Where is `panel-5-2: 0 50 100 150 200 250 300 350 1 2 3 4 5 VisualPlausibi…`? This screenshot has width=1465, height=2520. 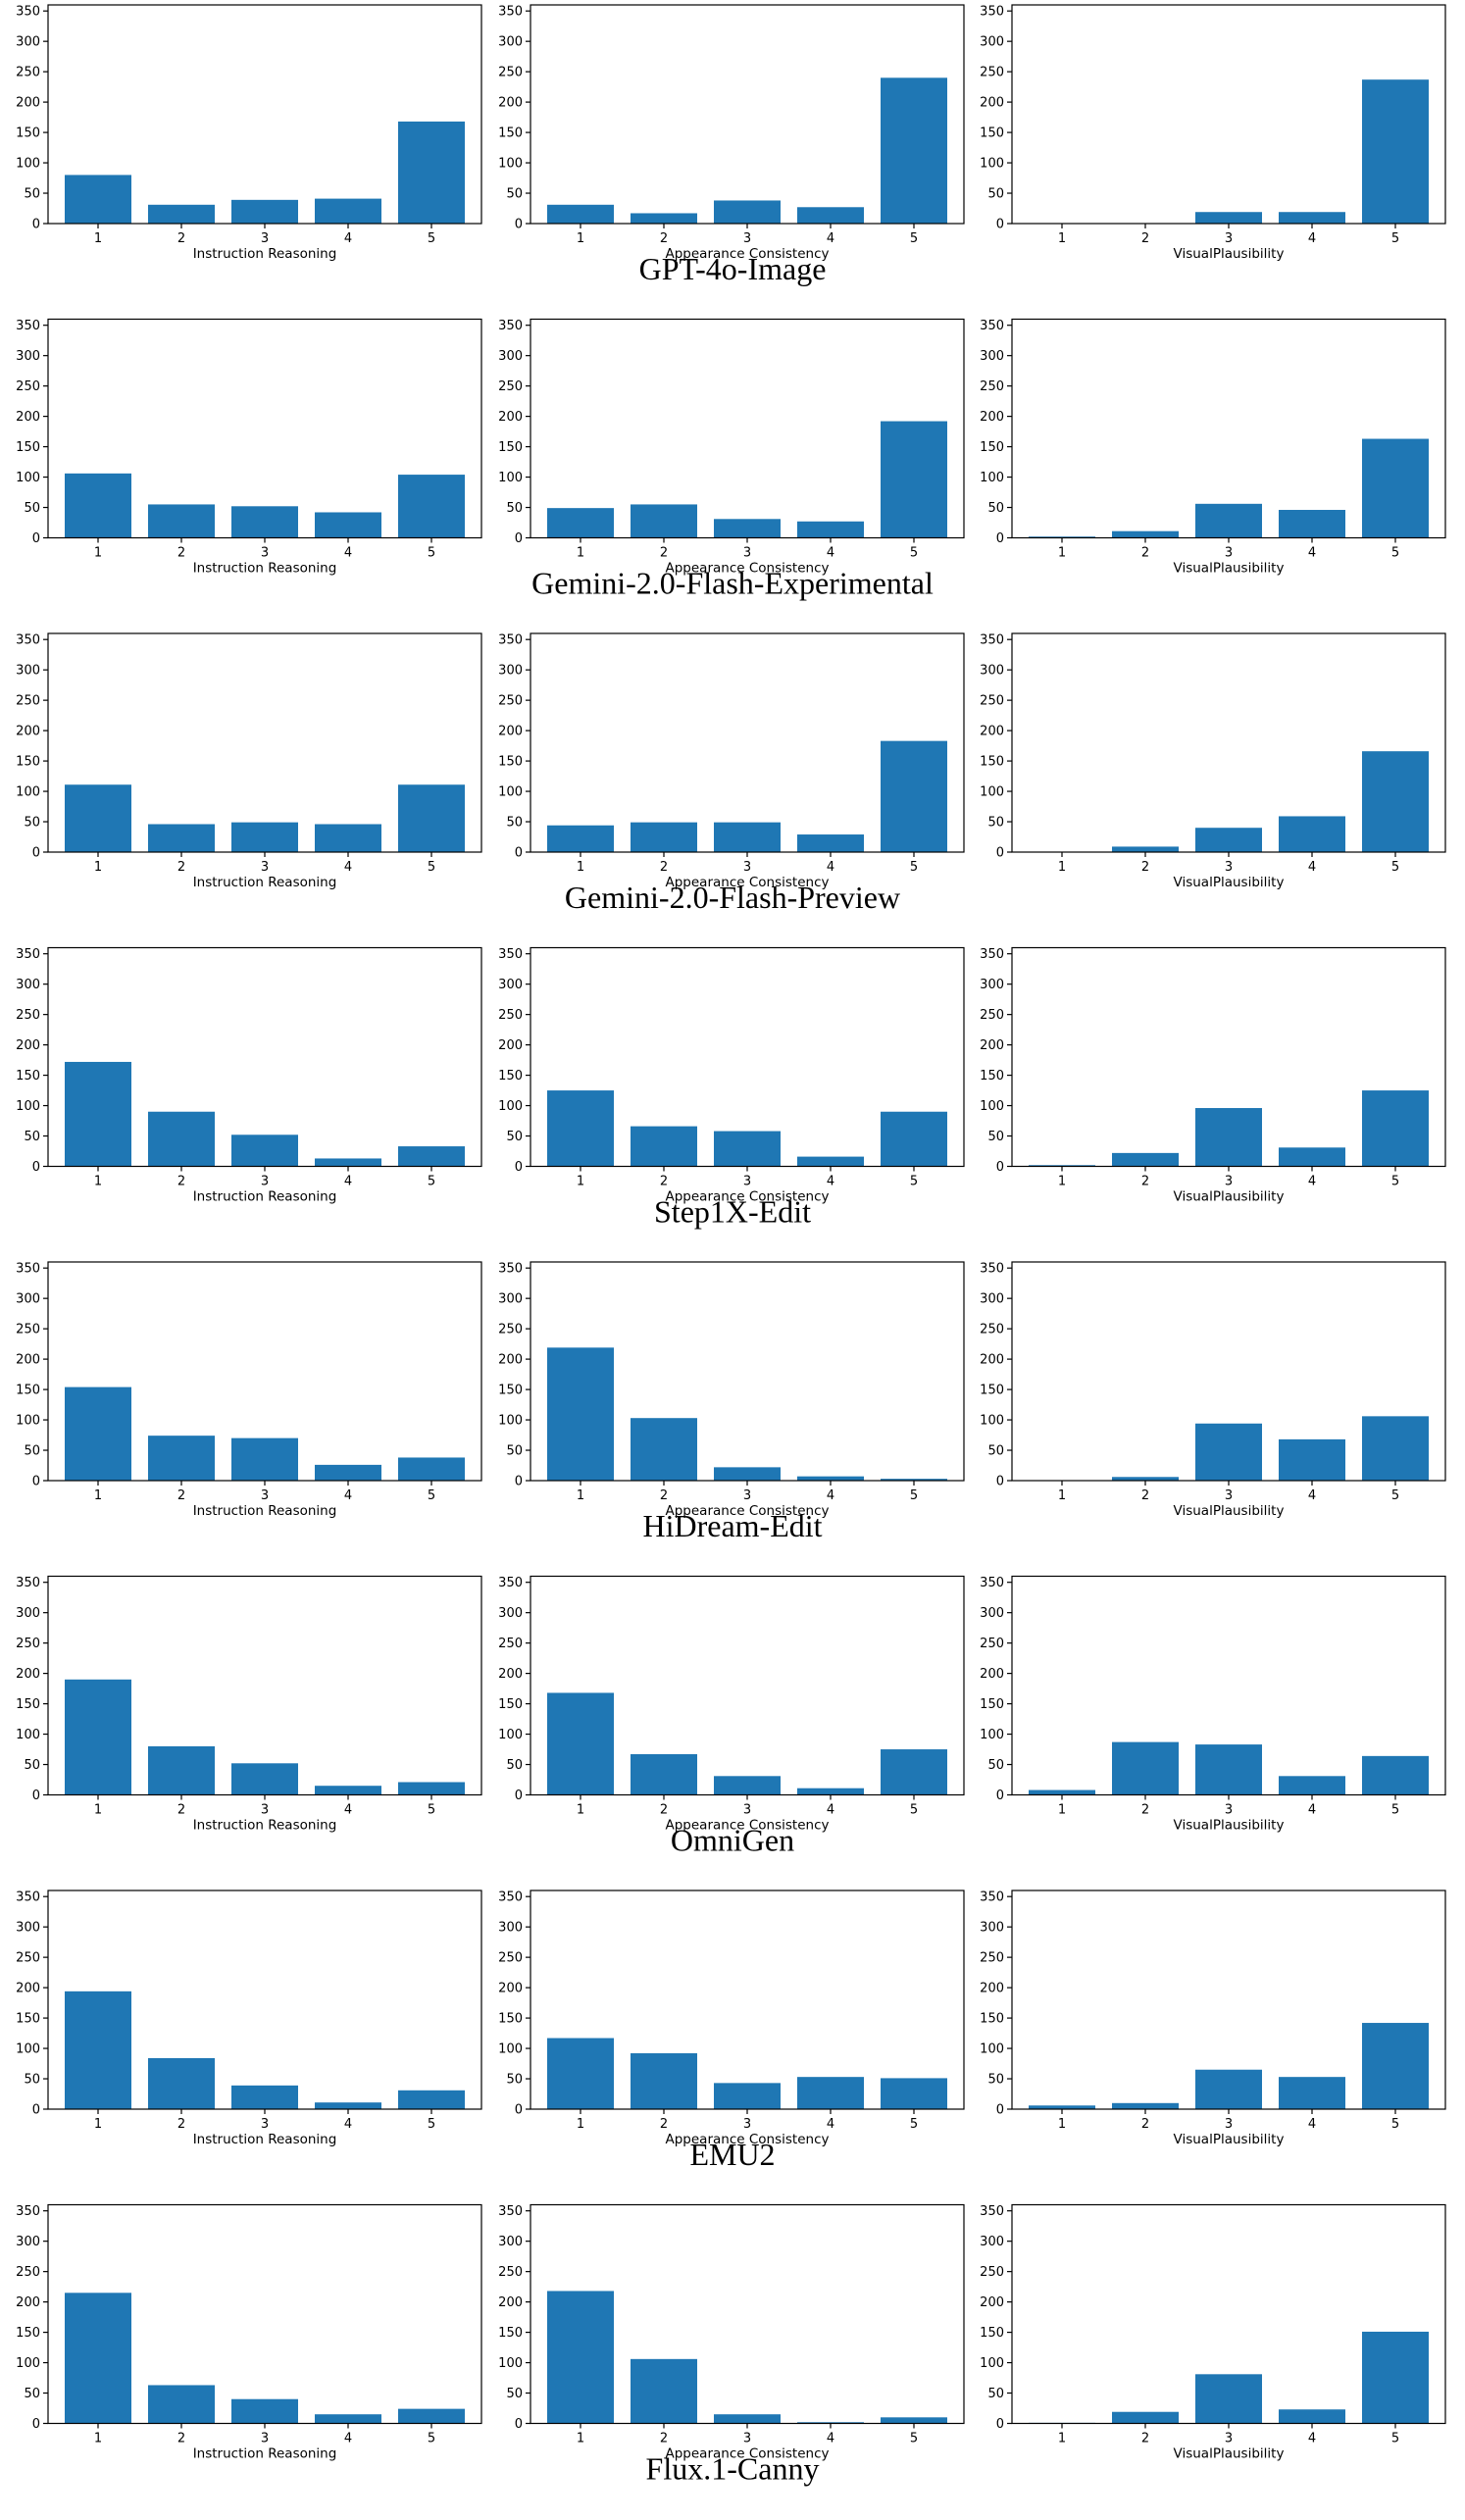 panel-5-2: 0 50 100 150 200 250 300 350 1 2 3 4 5 VisualPlausibi… is located at coordinates (1213, 1704).